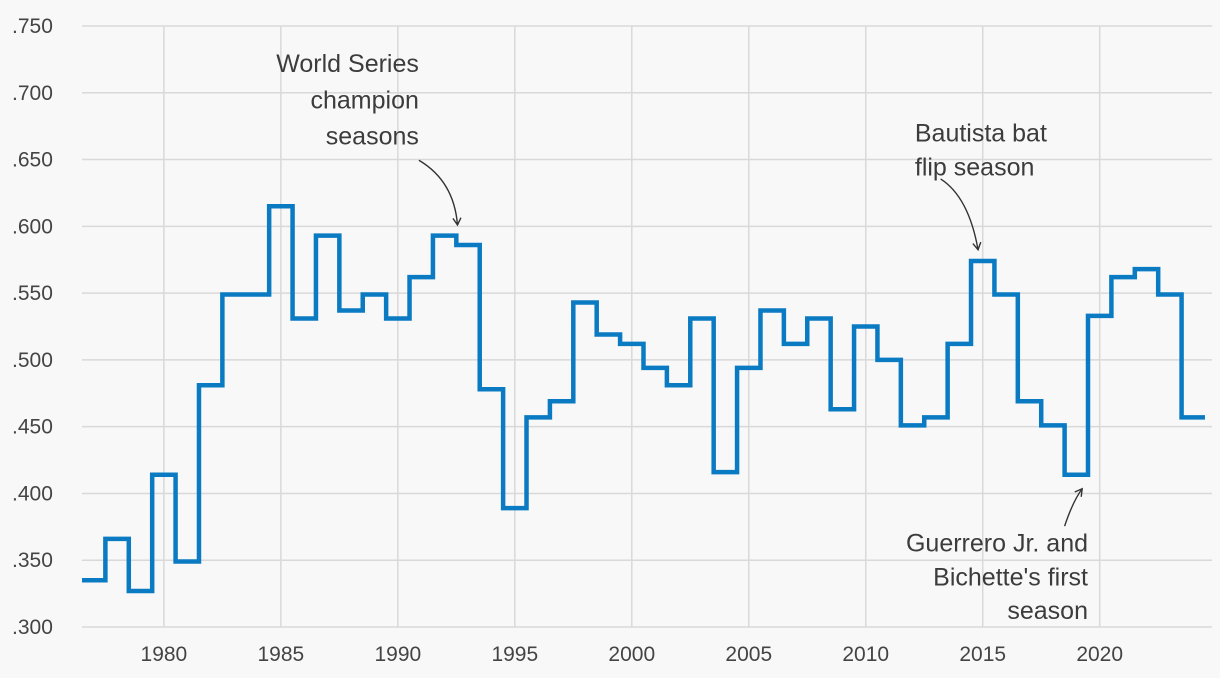 The image size is (1220, 678). What do you see at coordinates (347, 64) in the screenshot?
I see `annotation-text-line: World Series` at bounding box center [347, 64].